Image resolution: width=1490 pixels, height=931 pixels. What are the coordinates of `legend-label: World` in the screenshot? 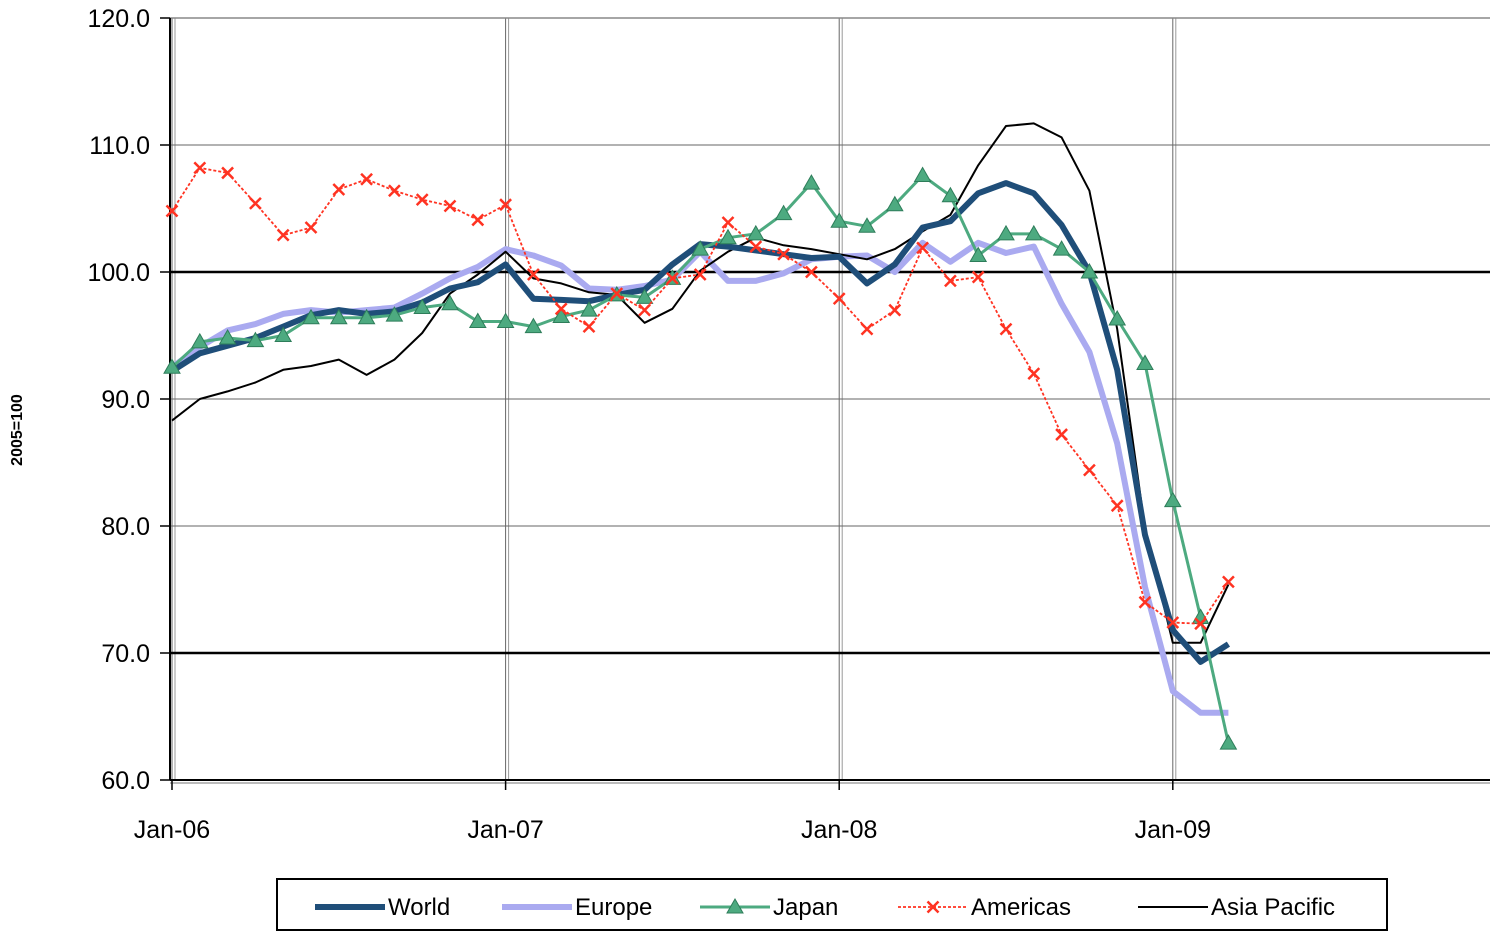 It's located at (419, 907).